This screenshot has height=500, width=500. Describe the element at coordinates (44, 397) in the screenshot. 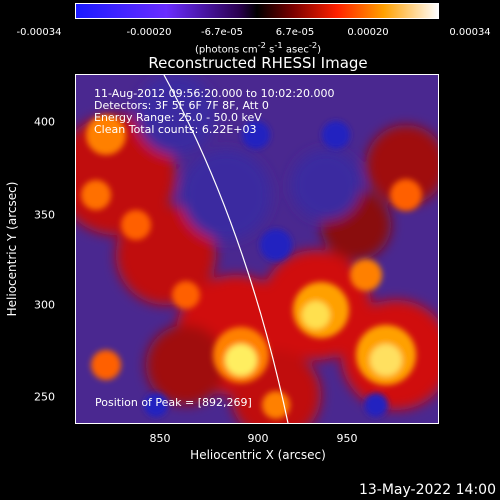

I see `y-tick: 250` at that location.